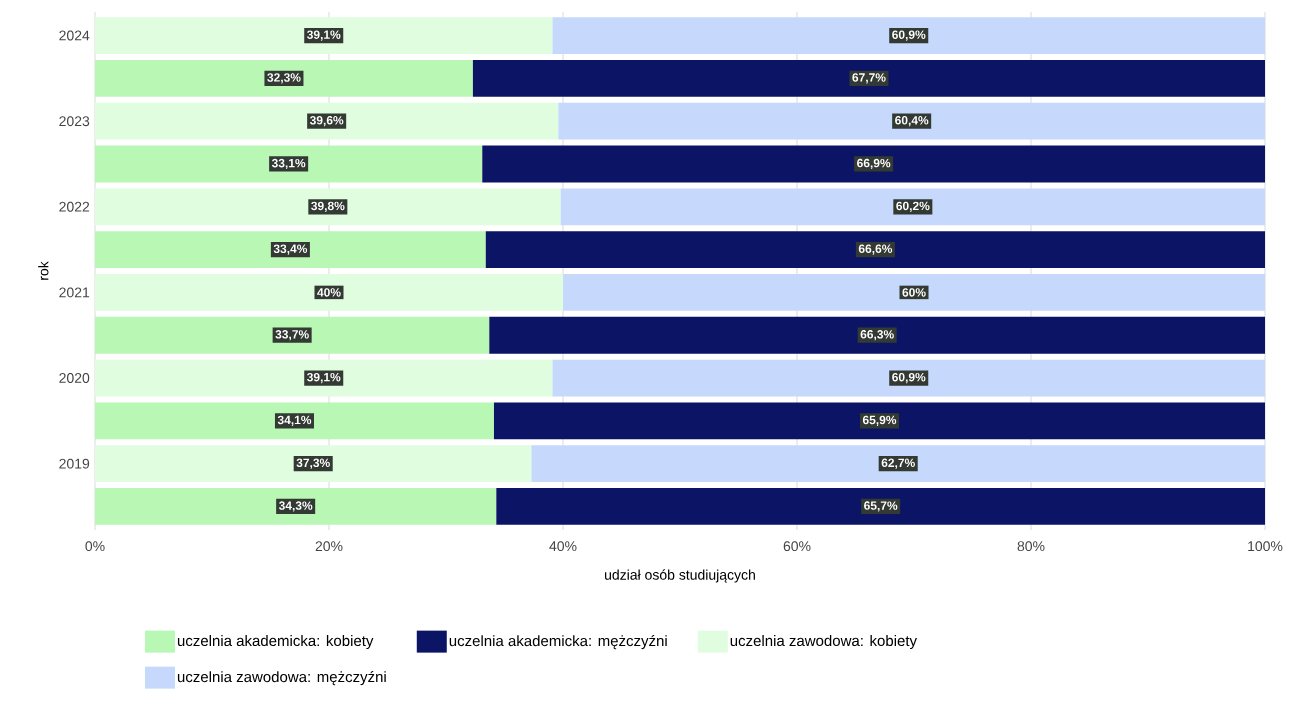  I want to click on legend-label: uczelnia zawodowa: mężczyźni, so click(281, 678).